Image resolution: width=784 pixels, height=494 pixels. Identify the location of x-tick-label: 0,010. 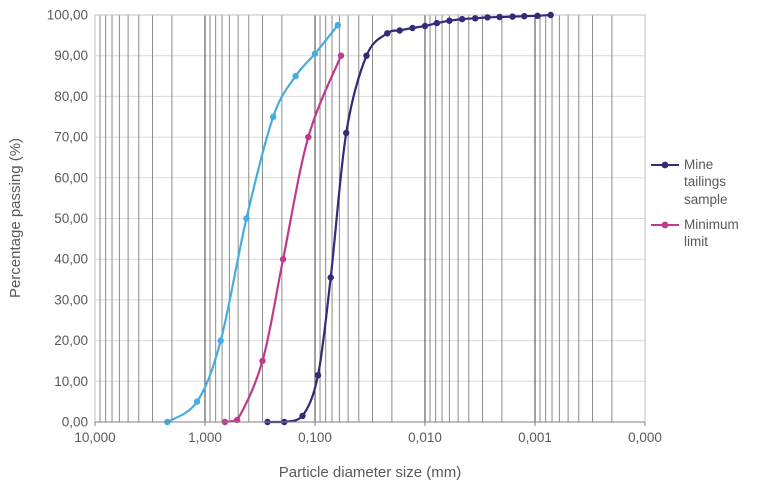
(425, 437).